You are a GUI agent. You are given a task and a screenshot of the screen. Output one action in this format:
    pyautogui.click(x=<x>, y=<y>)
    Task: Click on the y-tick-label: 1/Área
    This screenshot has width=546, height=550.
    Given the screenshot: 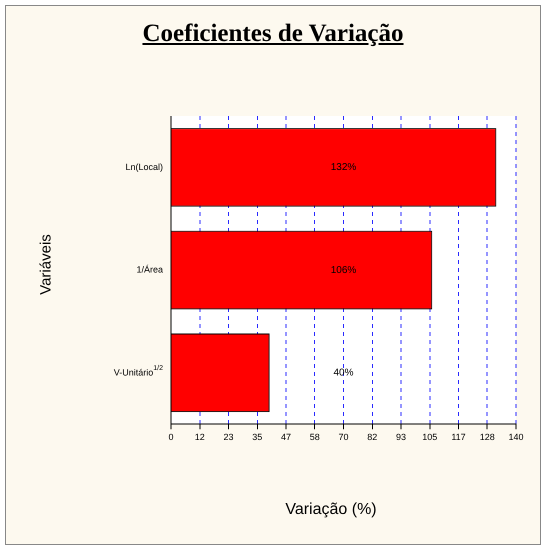 What is the action you would take?
    pyautogui.click(x=150, y=269)
    